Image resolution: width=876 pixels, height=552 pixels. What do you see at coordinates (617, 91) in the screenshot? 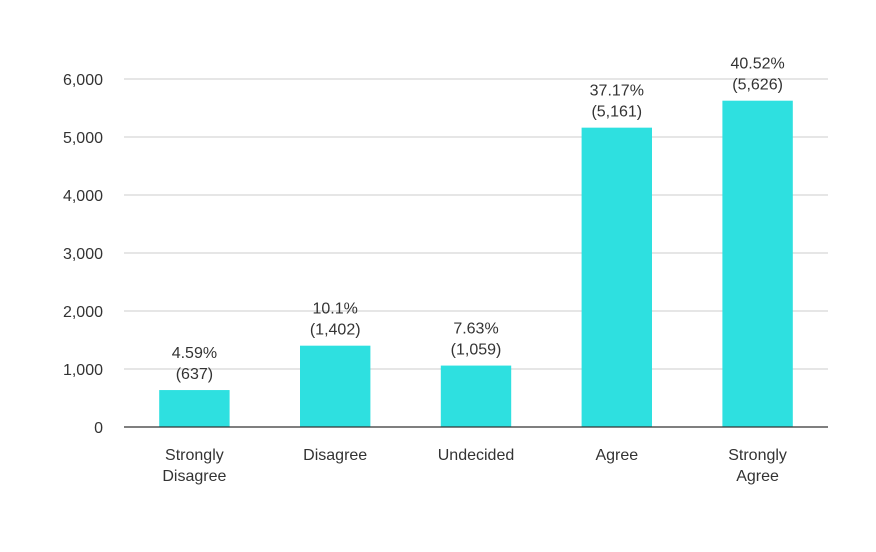
I see `data-label: 37.17%` at bounding box center [617, 91].